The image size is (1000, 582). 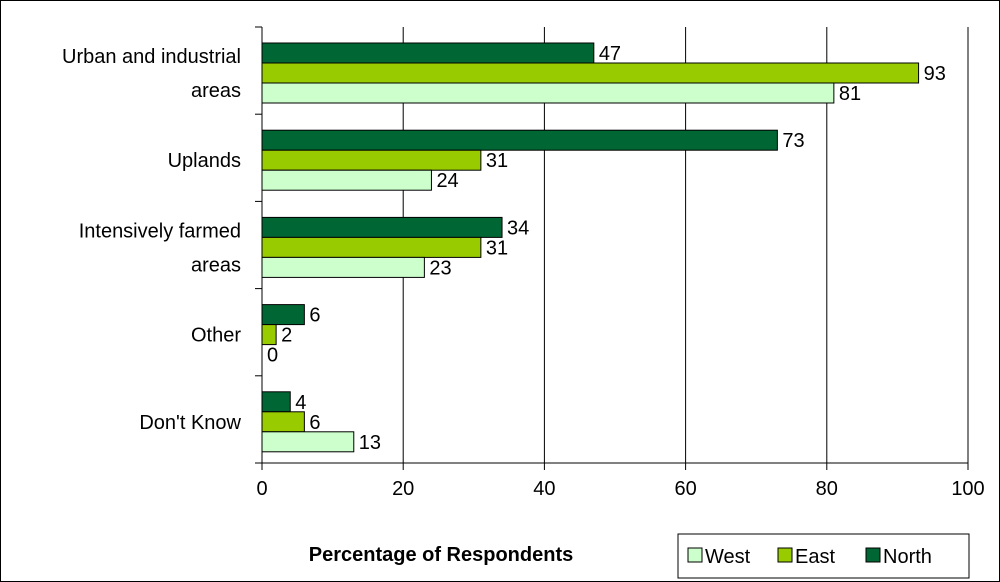 I want to click on data-label: 2, so click(x=286, y=336).